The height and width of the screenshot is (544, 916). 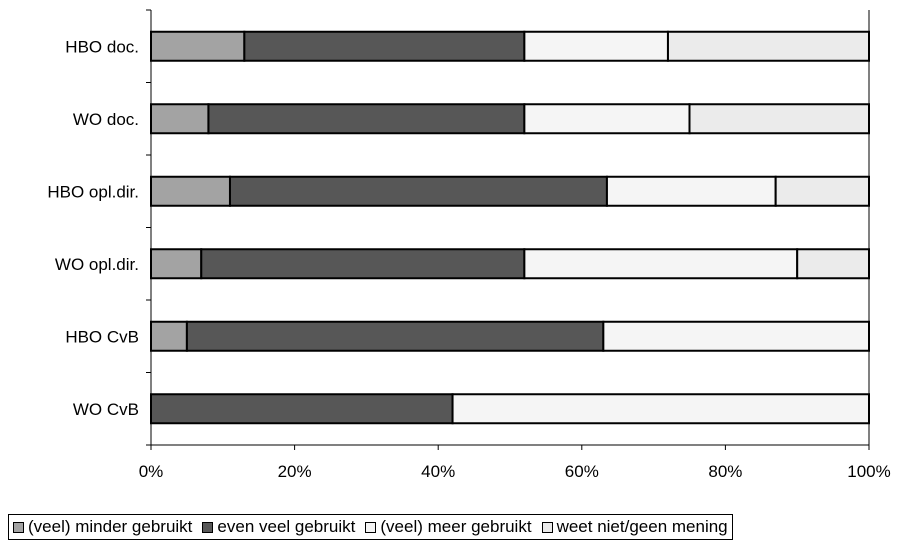 I want to click on x-tick-label: 60%, so click(x=582, y=471).